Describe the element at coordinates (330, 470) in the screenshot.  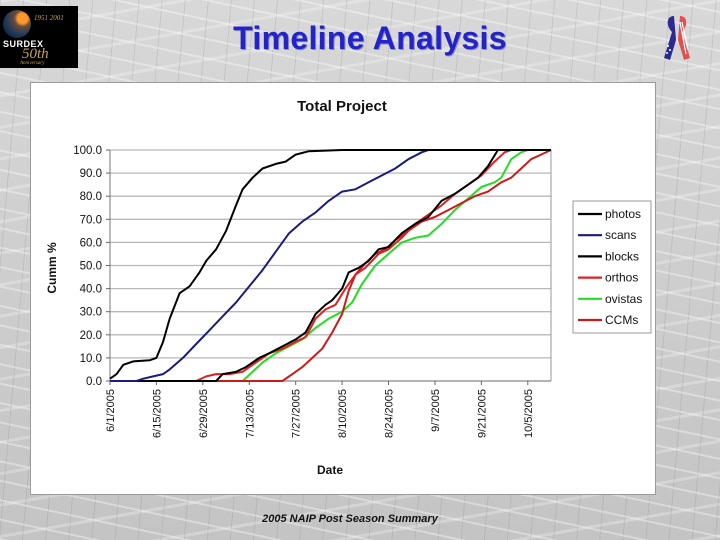
I see `x-axis-label: Date` at that location.